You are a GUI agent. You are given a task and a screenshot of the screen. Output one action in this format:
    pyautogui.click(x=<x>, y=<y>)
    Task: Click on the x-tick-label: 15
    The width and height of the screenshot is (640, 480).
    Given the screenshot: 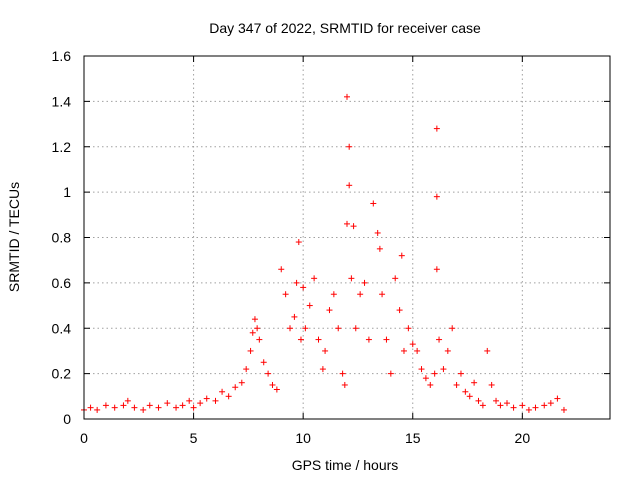 What is the action you would take?
    pyautogui.click(x=413, y=438)
    